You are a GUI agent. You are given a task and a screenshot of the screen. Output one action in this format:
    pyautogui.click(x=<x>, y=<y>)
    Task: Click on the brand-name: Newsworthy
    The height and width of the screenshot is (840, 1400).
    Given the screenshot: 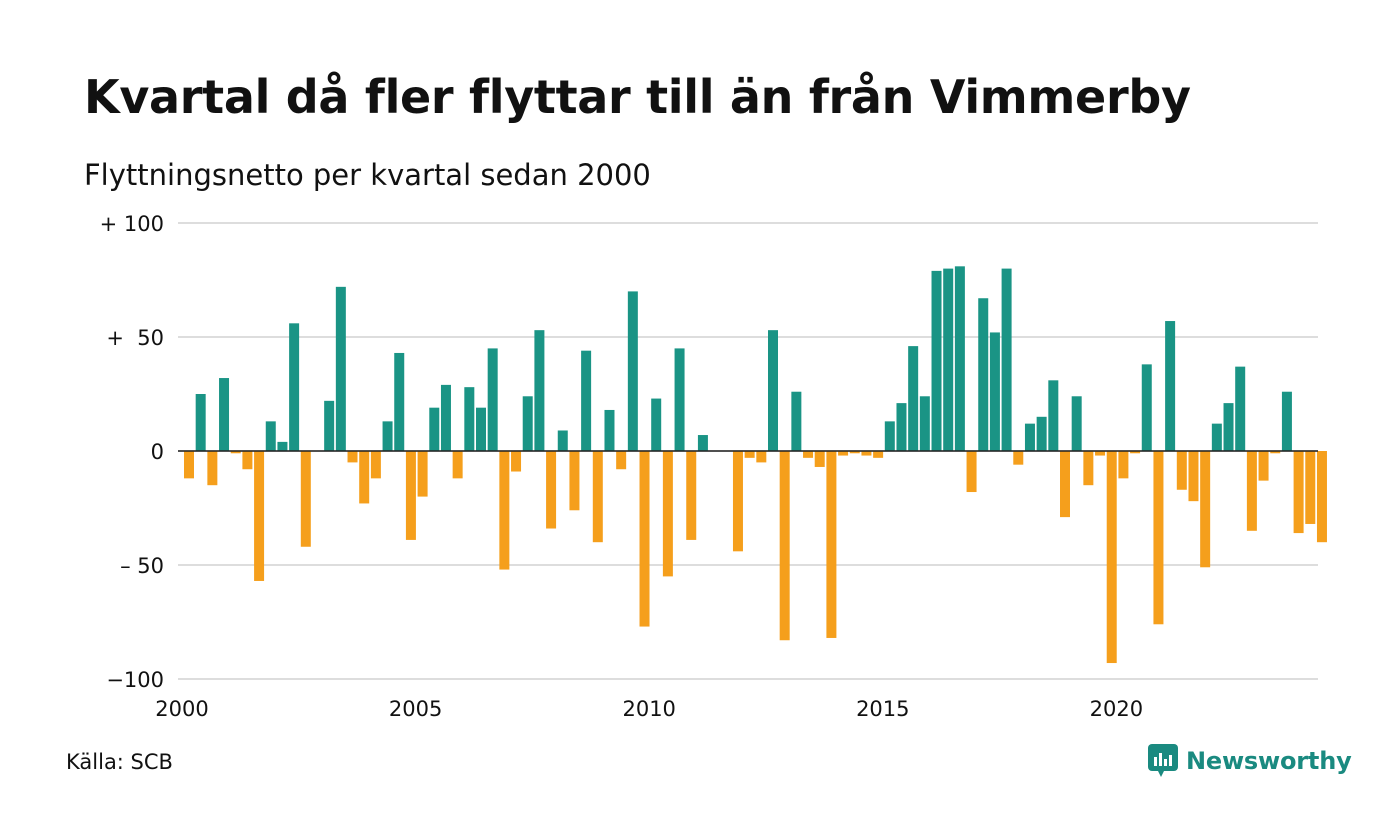 What is the action you would take?
    pyautogui.click(x=1269, y=761)
    